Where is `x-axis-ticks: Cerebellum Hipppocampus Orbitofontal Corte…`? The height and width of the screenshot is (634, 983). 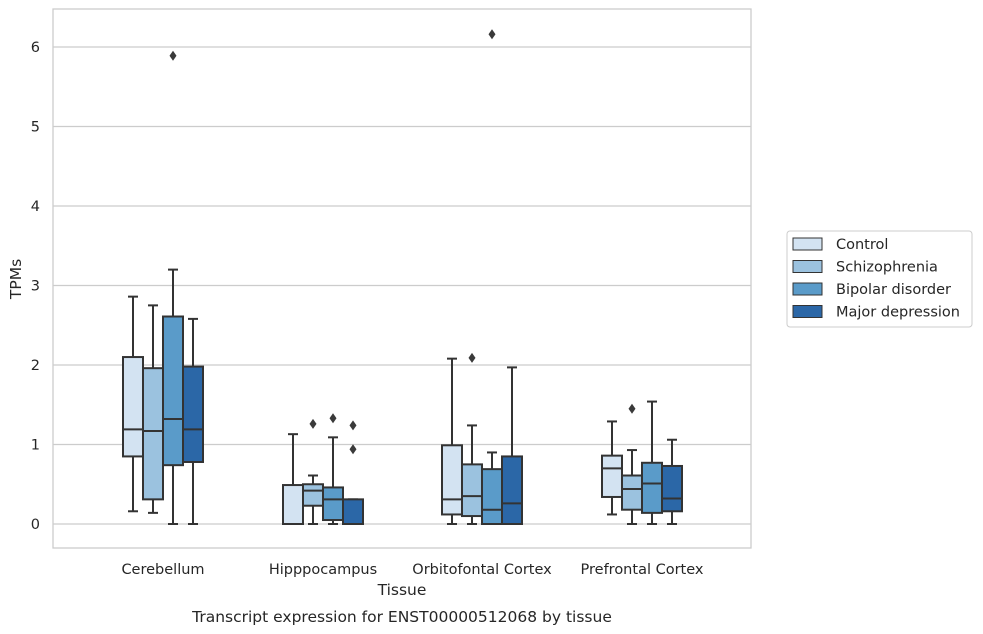
x-axis-ticks: Cerebellum Hipppocampus Orbitofontal Corte… is located at coordinates (412, 570).